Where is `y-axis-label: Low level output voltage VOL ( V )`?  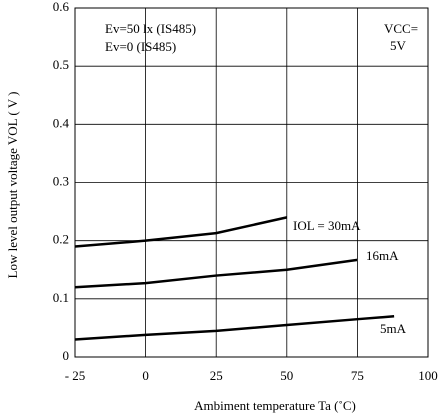
y-axis-label: Low level output voltage VOL ( V ) is located at coordinates (12, 185).